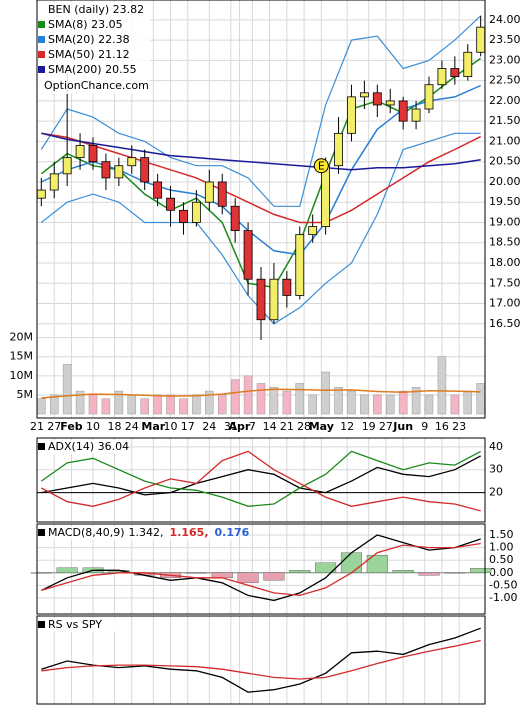 The width and height of the screenshot is (526, 706). I want to click on x-tick-label: Mar, so click(153, 426).